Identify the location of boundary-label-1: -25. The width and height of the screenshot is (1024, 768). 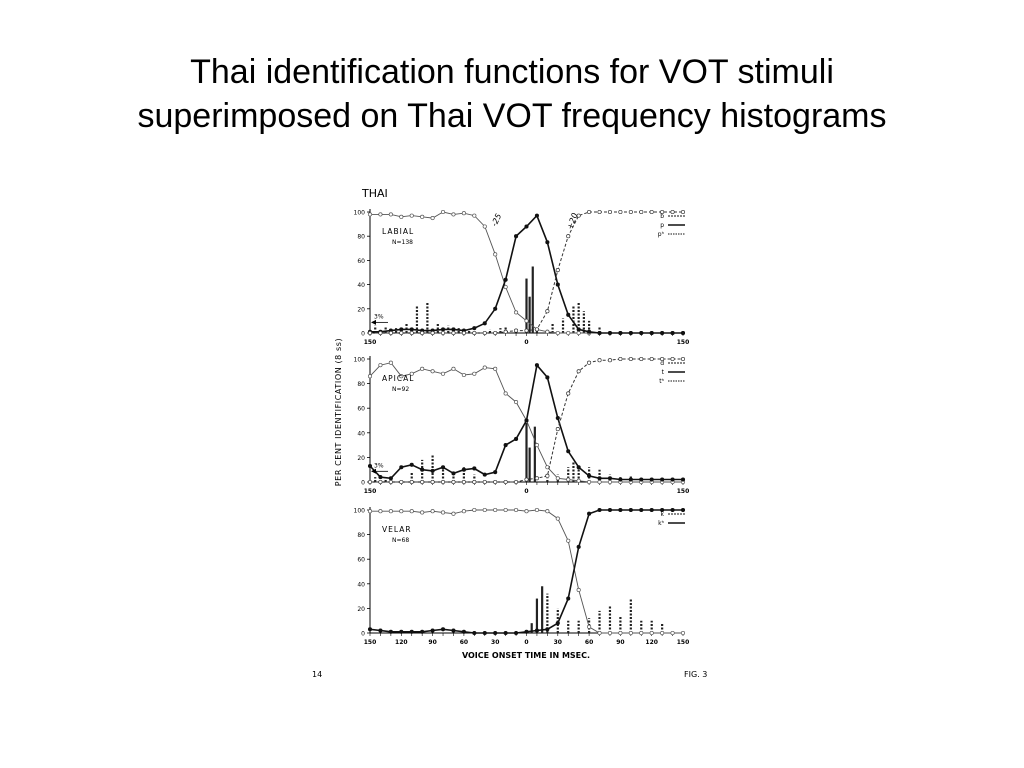
(497, 220).